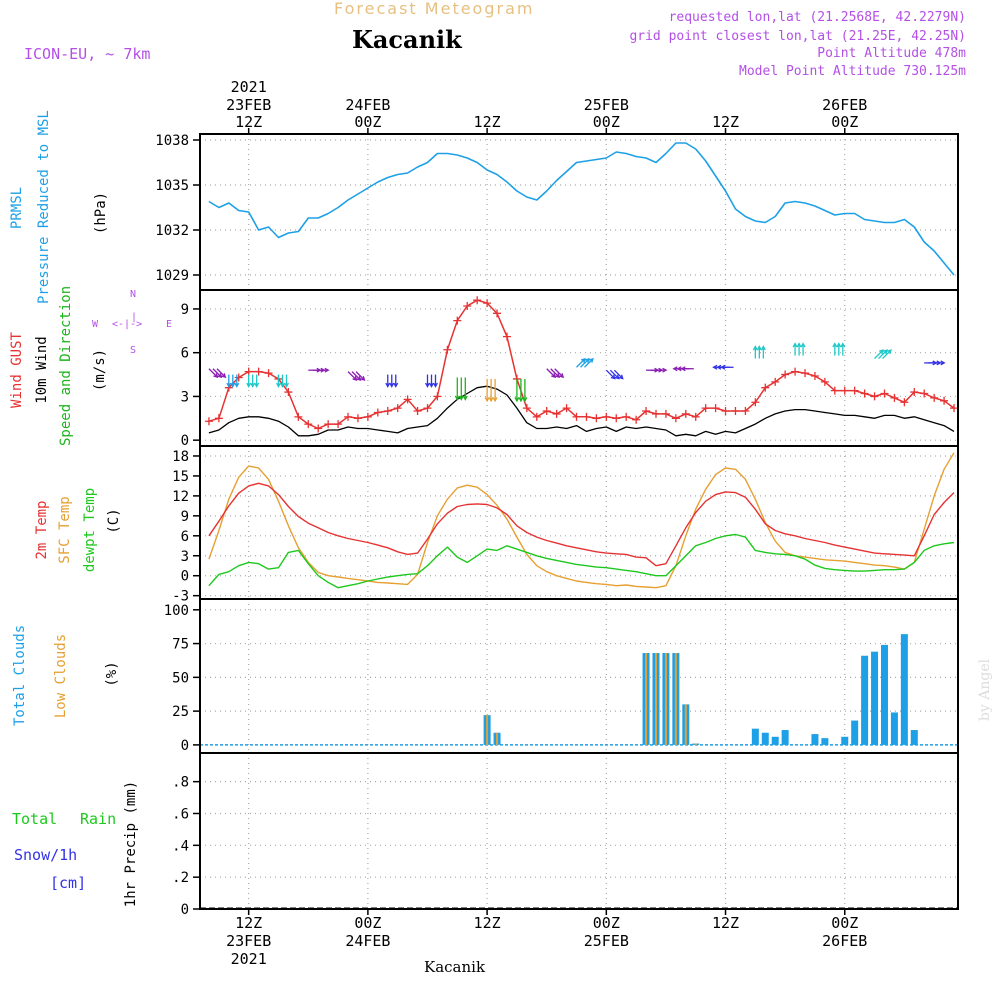 The height and width of the screenshot is (1000, 1000). What do you see at coordinates (487, 923) in the screenshot?
I see `x-tick-label-bottom: 12Z` at bounding box center [487, 923].